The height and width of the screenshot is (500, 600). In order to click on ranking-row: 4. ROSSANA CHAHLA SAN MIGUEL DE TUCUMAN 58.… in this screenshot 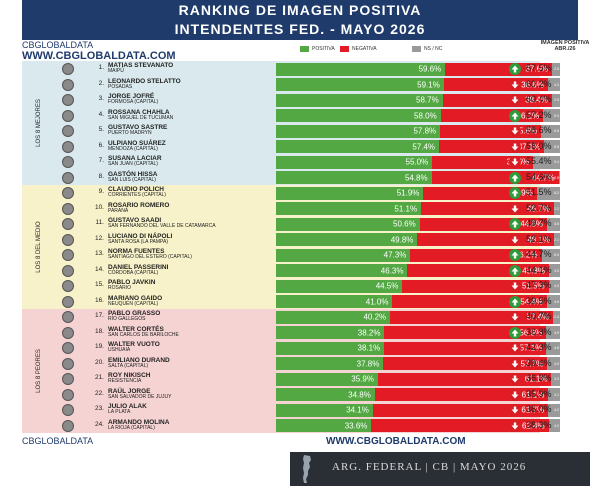, I will do `click(323, 116)`.